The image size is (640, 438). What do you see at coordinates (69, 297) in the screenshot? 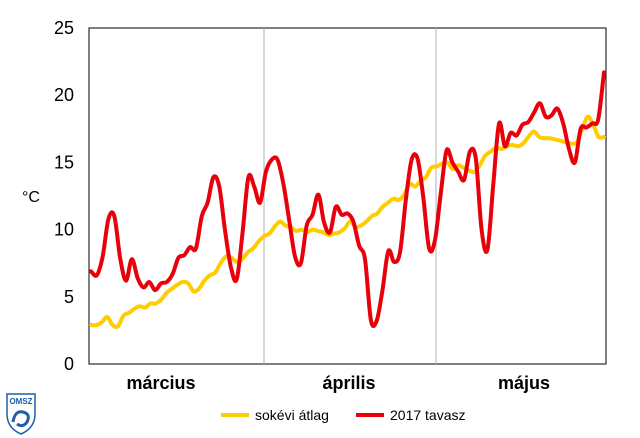
I see `y-tick-label: 5` at bounding box center [69, 297].